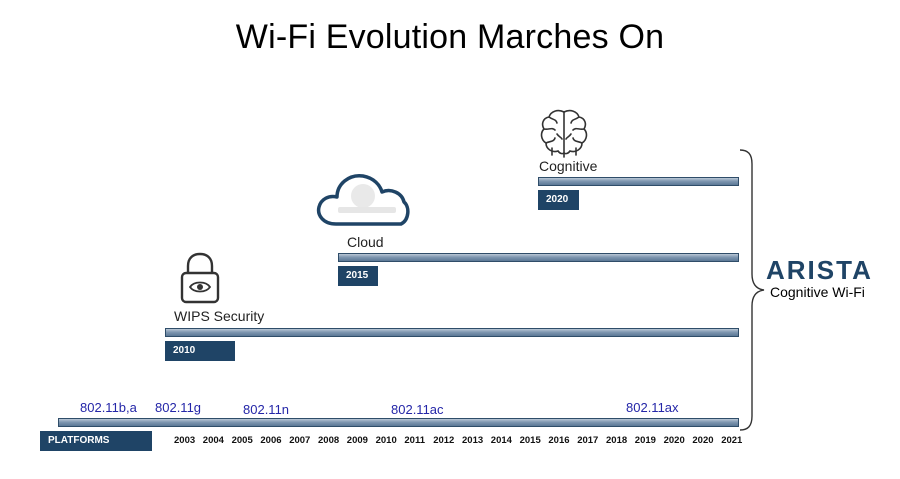 Image resolution: width=900 pixels, height=479 pixels. What do you see at coordinates (530, 440) in the screenshot?
I see `year-label: 2015` at bounding box center [530, 440].